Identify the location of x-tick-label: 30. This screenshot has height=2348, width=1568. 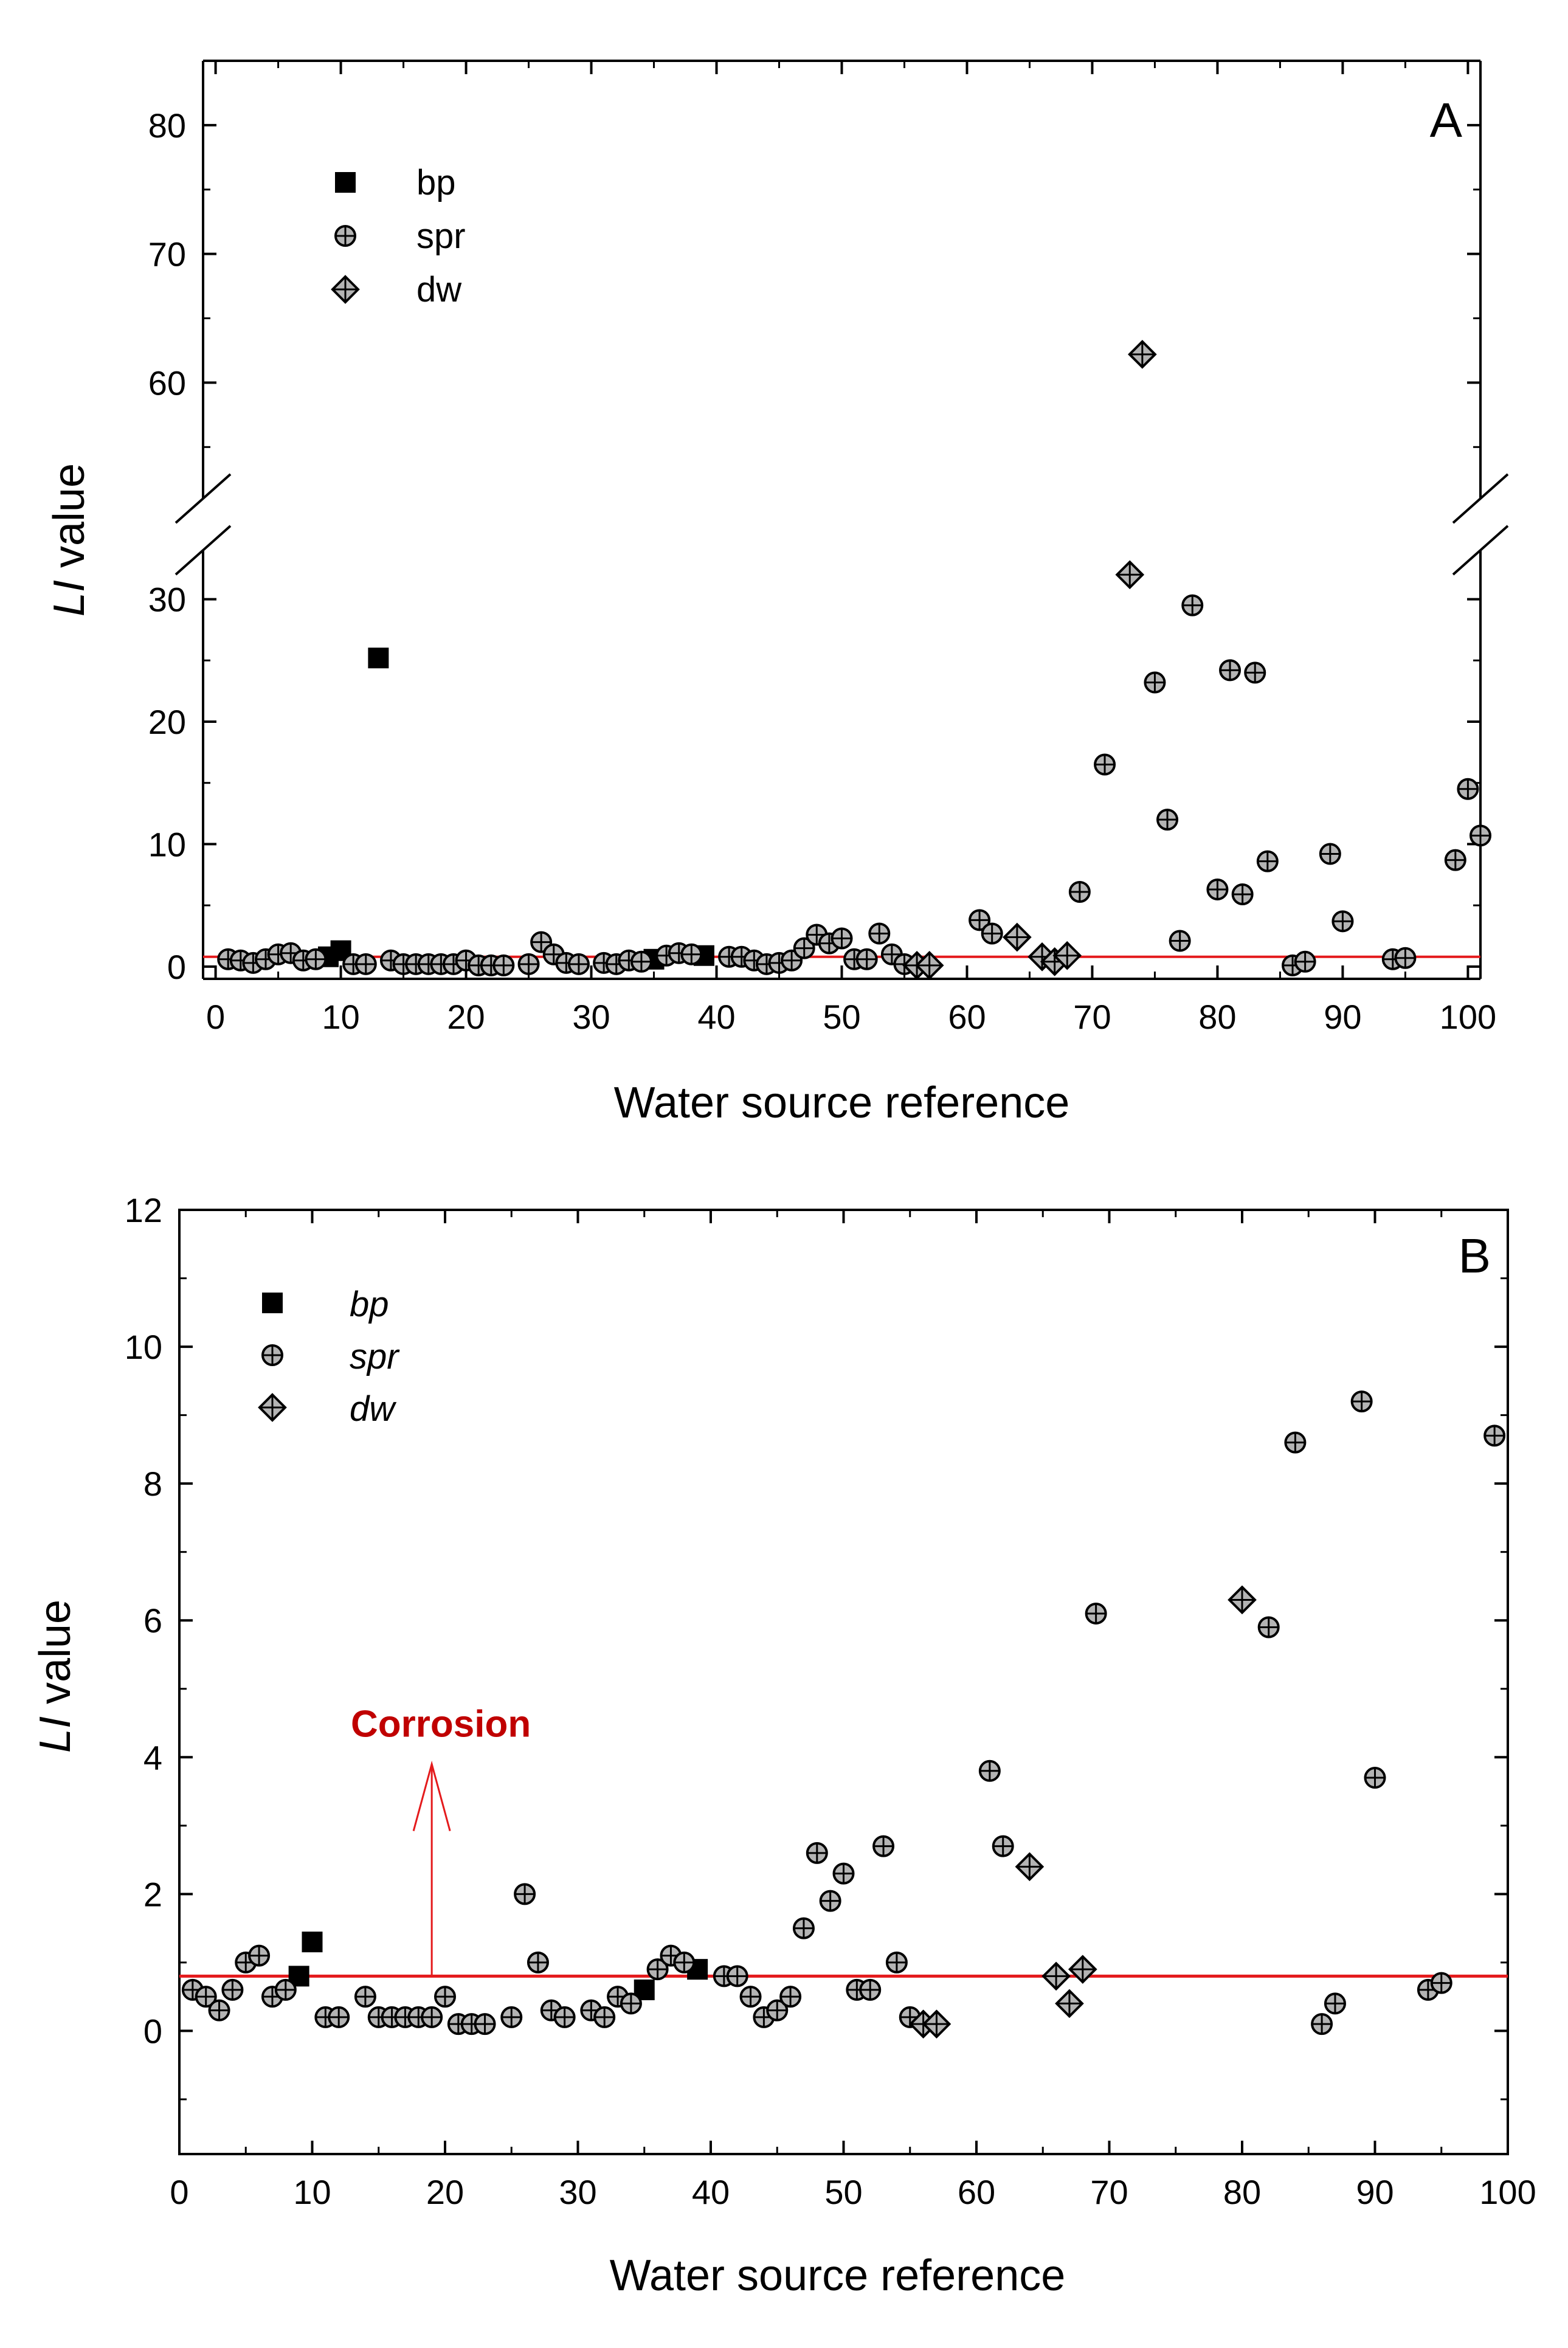
(577, 2192).